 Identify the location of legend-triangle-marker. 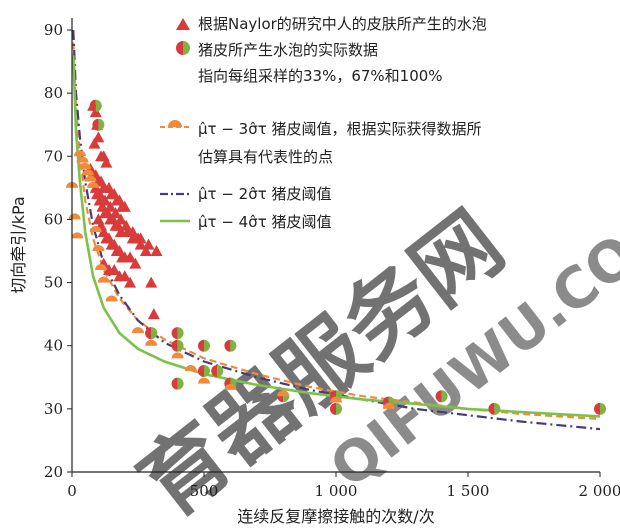
(183, 24).